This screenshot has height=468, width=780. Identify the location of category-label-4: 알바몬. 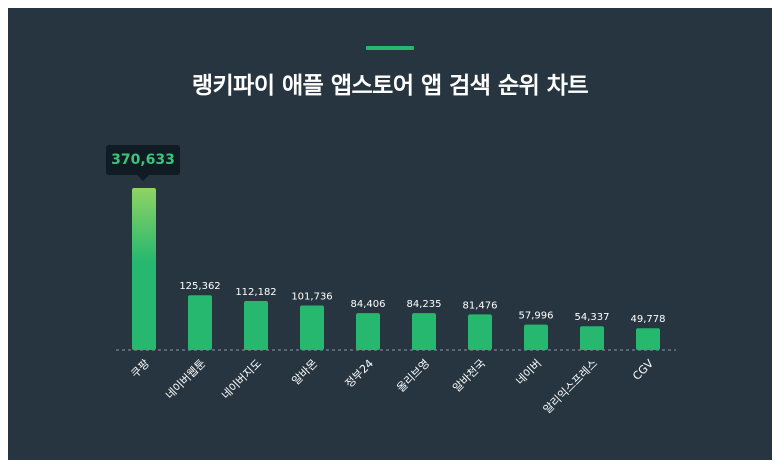
(304, 371).